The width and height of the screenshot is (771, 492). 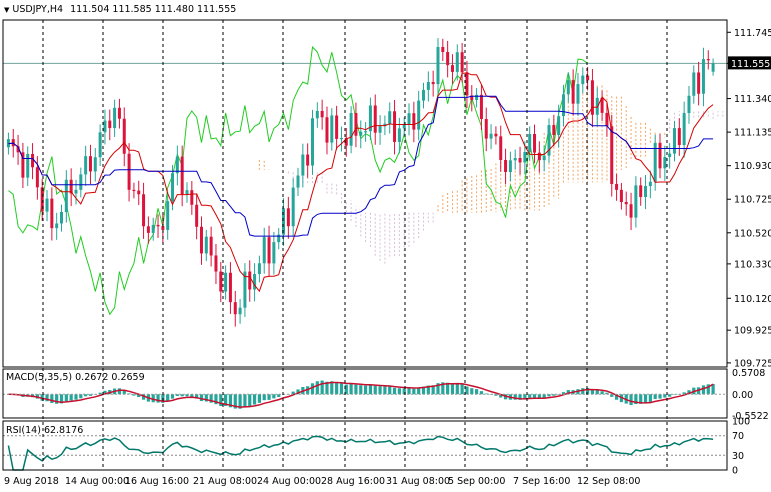 What do you see at coordinates (750, 395) in the screenshot?
I see `macd-axis: 0.5708 0.00 -0.5522` at bounding box center [750, 395].